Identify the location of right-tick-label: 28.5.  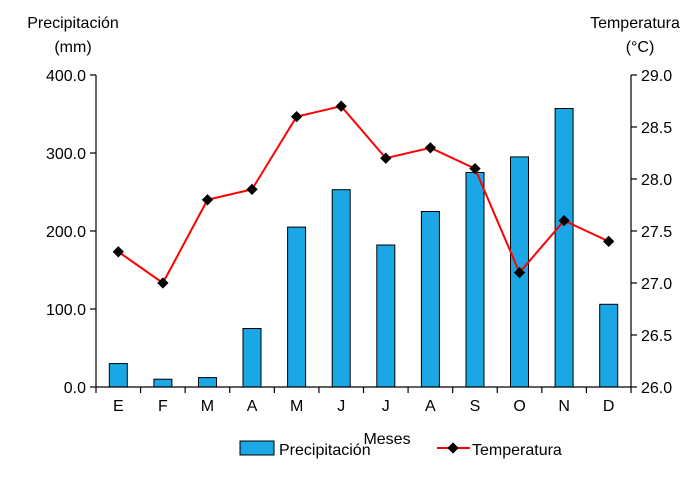
(656, 128).